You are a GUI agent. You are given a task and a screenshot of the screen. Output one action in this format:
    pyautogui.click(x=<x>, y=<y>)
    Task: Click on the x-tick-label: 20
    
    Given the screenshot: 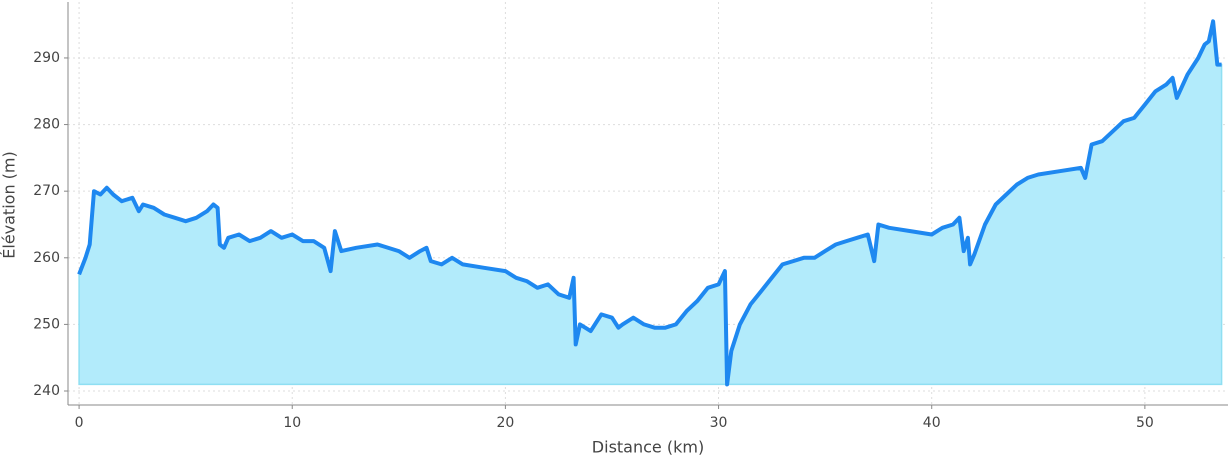 What is the action you would take?
    pyautogui.click(x=505, y=423)
    